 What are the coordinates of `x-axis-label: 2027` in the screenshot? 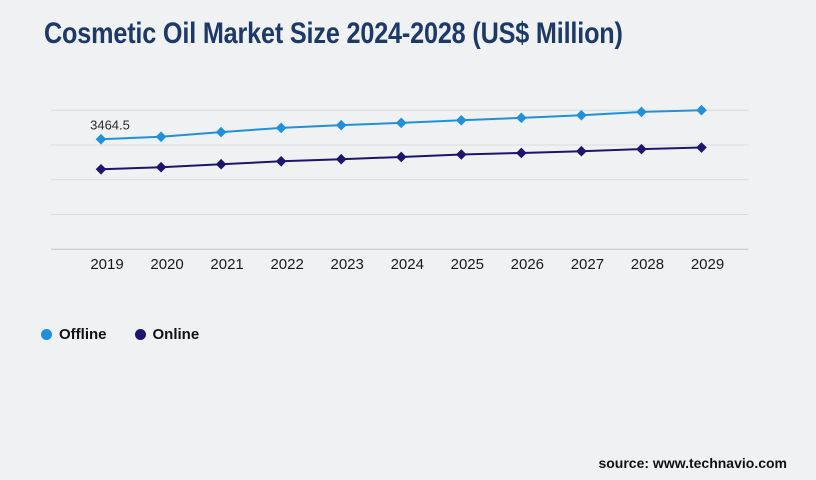 It's located at (587, 264).